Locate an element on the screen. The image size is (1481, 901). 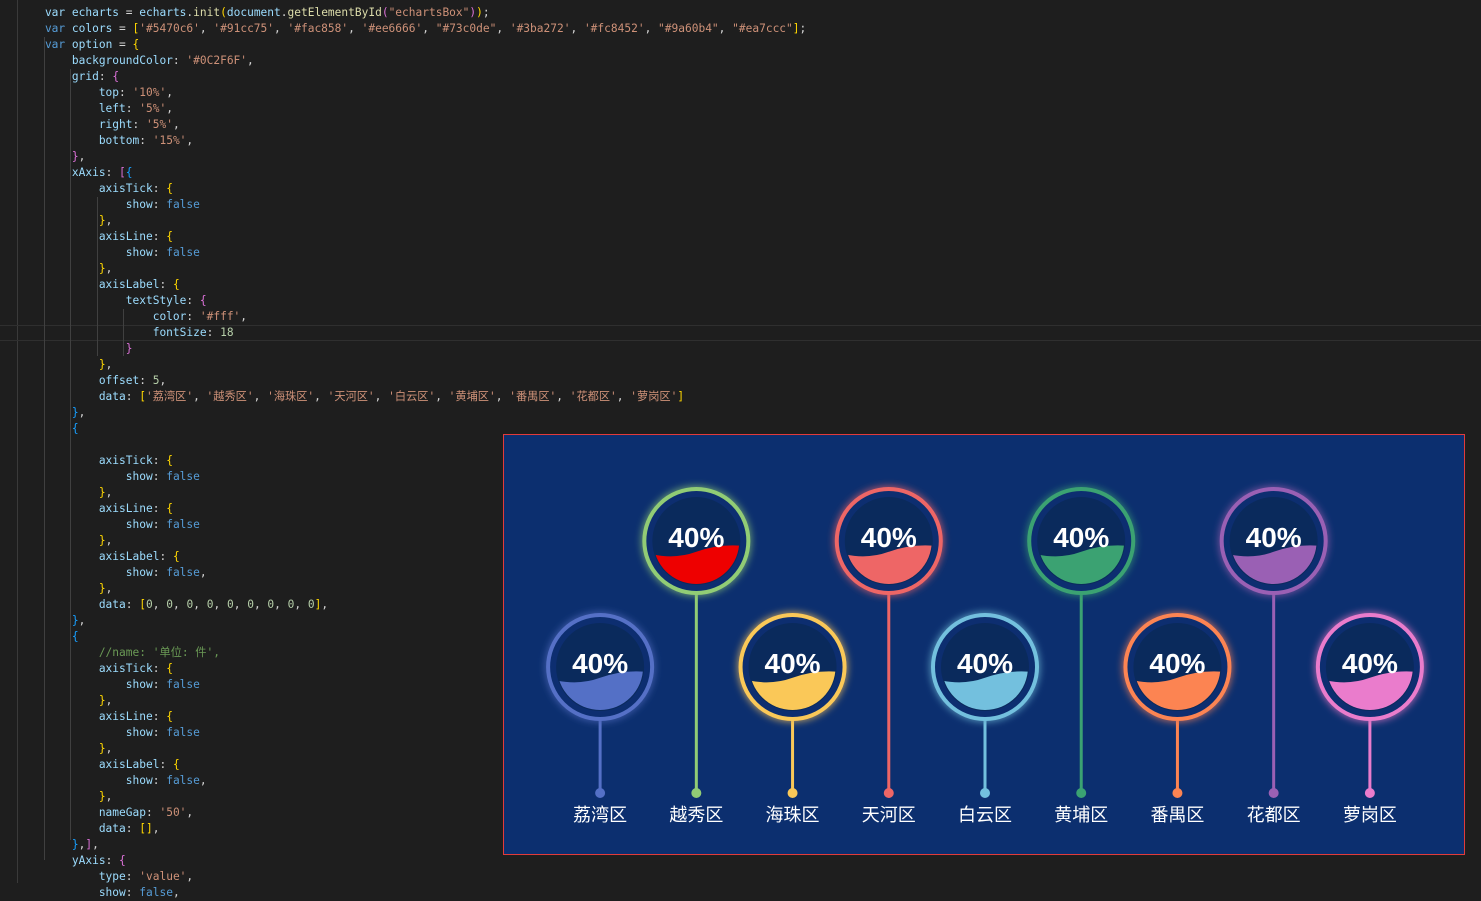
code-line: },], is located at coordinates (58, 845).